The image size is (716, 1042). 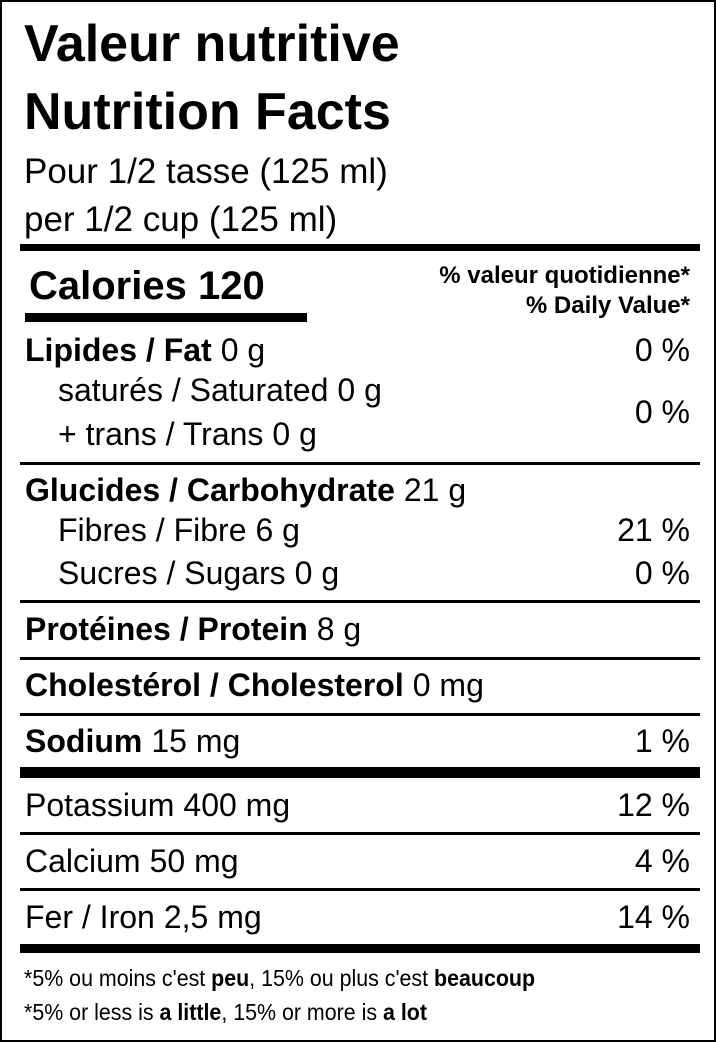 What do you see at coordinates (357, 350) in the screenshot?
I see `nutrient-row: Lipides / Fat 0 g 0 %` at bounding box center [357, 350].